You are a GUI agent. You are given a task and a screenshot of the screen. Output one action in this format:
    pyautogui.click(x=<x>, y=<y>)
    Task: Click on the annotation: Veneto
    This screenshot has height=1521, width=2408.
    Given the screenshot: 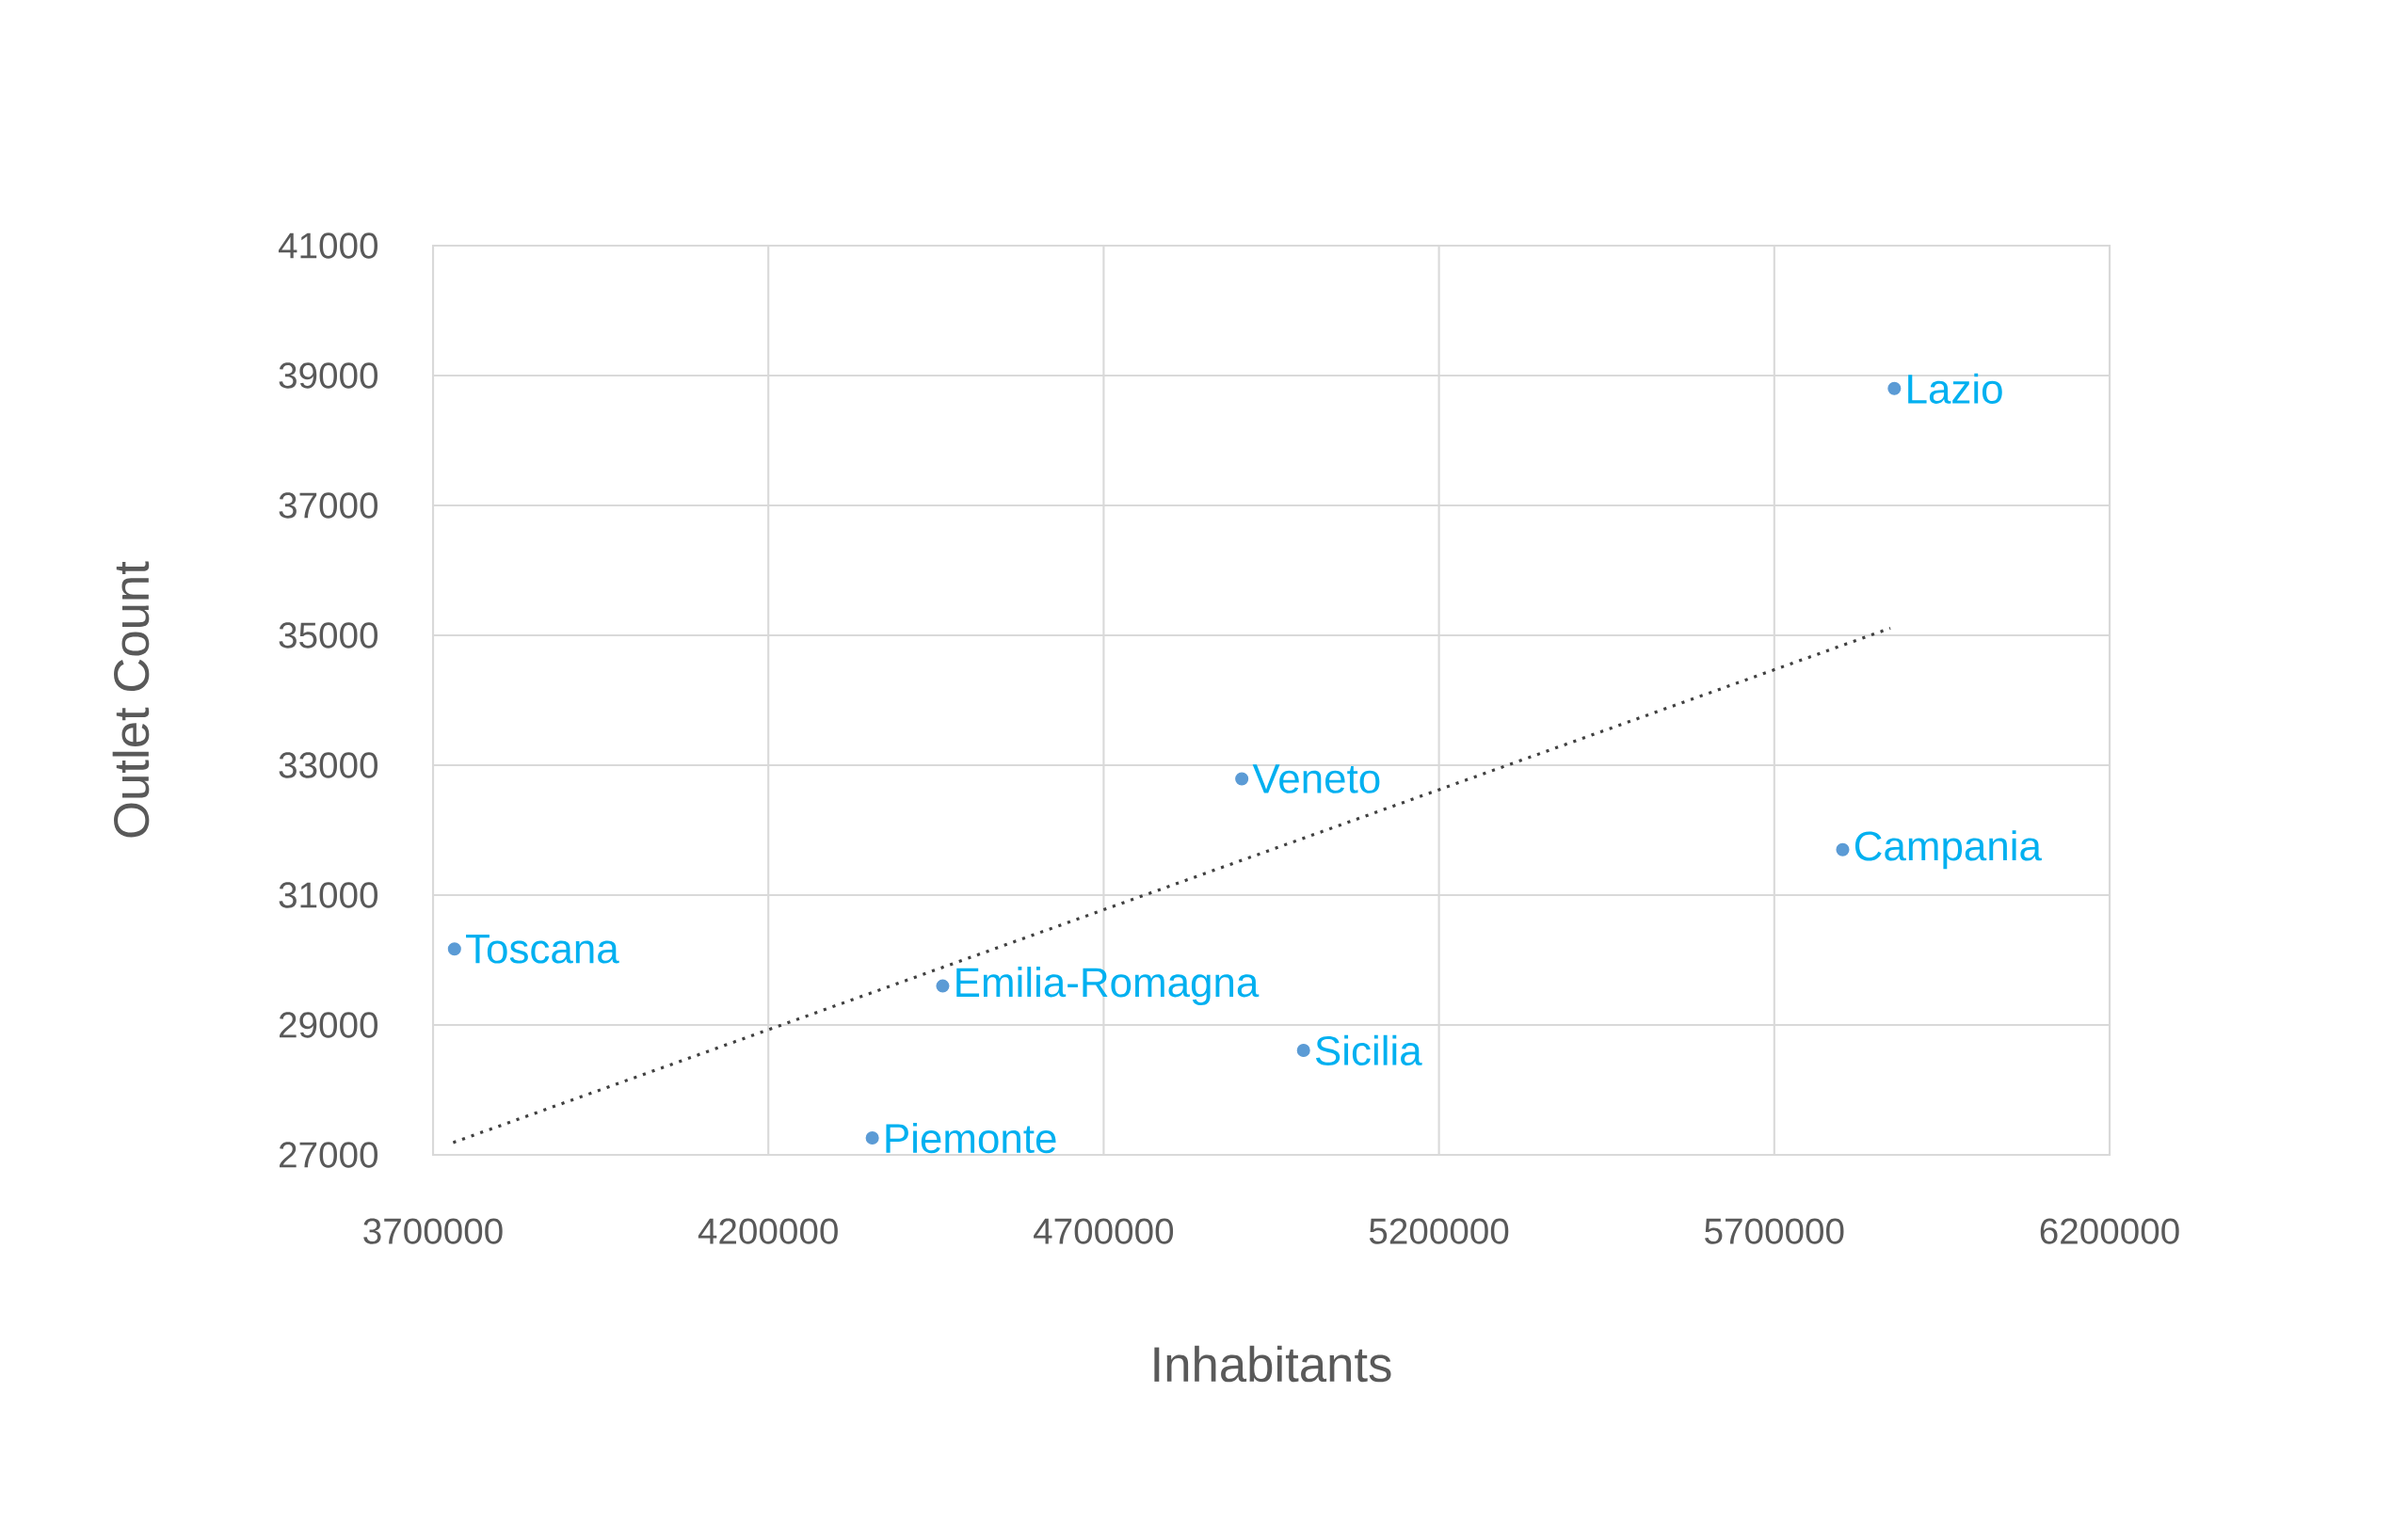 What is the action you would take?
    pyautogui.click(x=1316, y=778)
    